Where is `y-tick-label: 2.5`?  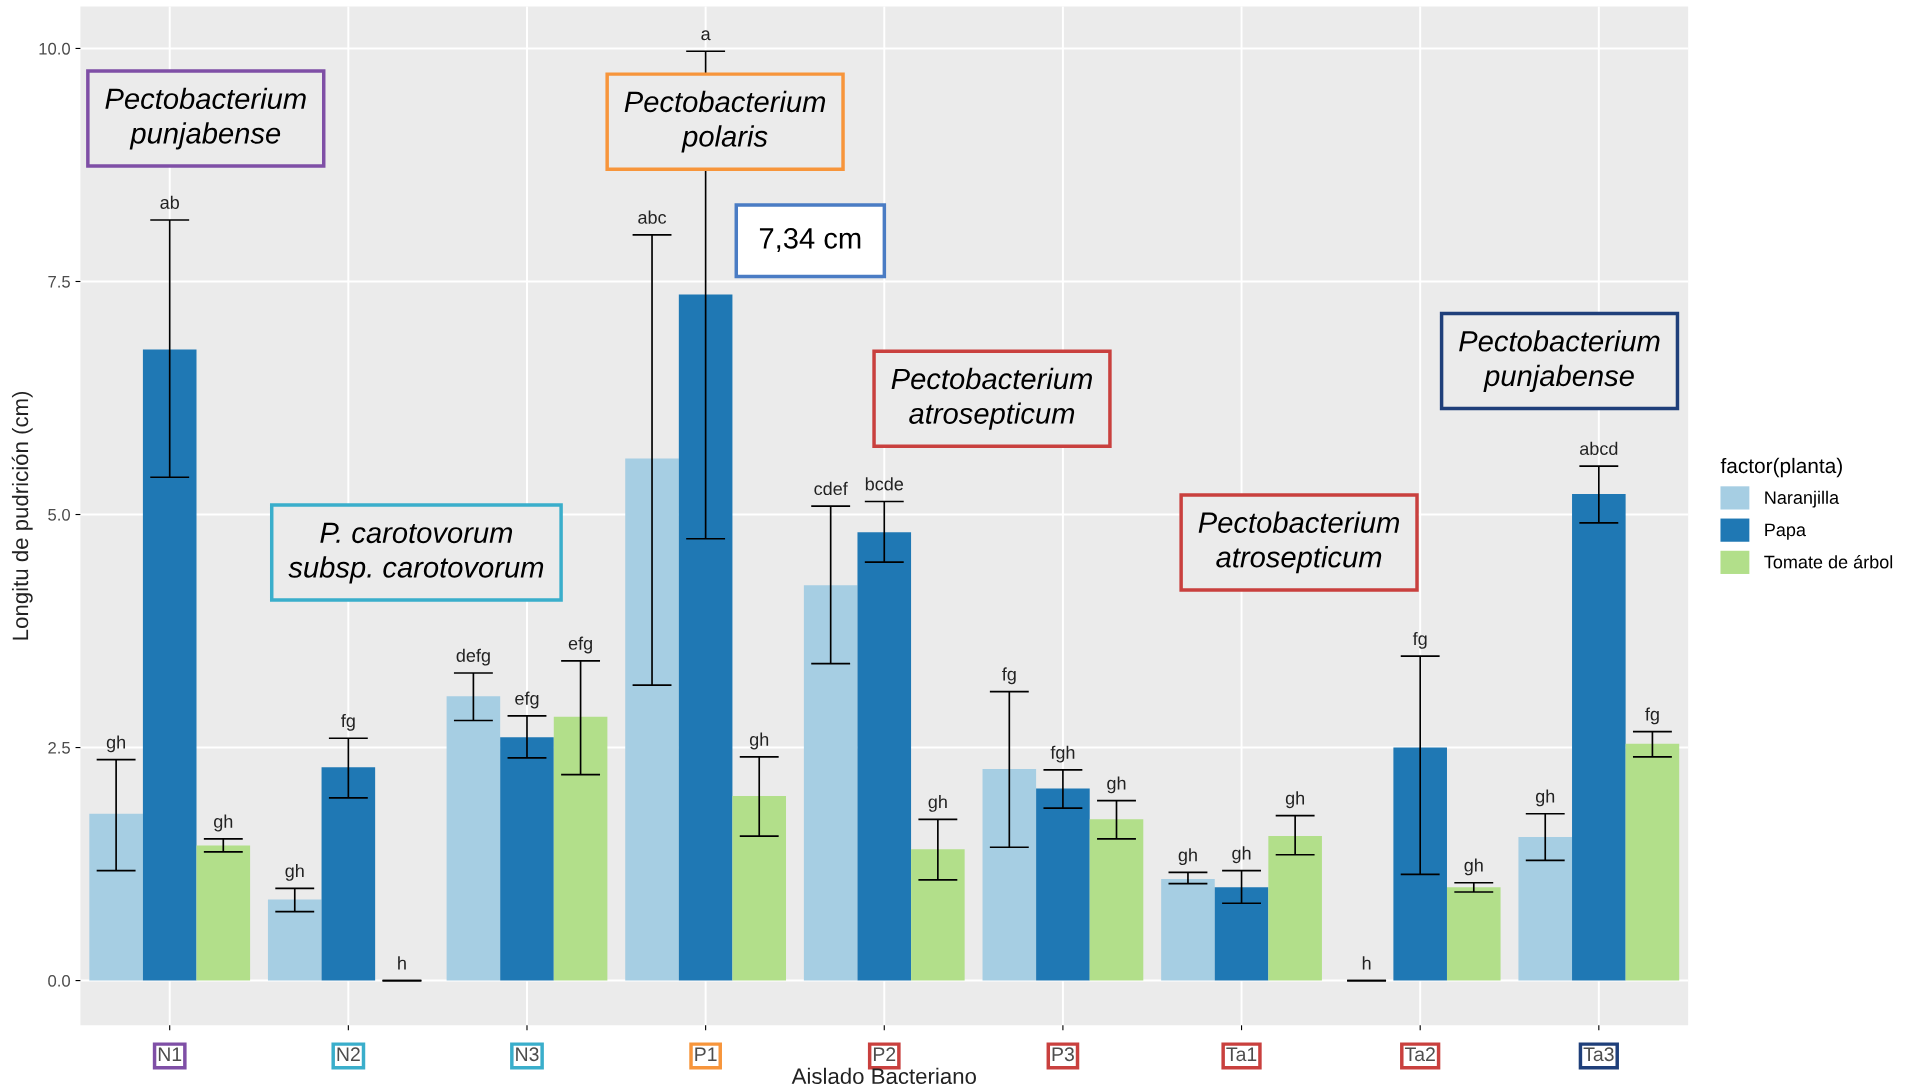 y-tick-label: 2.5 is located at coordinates (59, 747).